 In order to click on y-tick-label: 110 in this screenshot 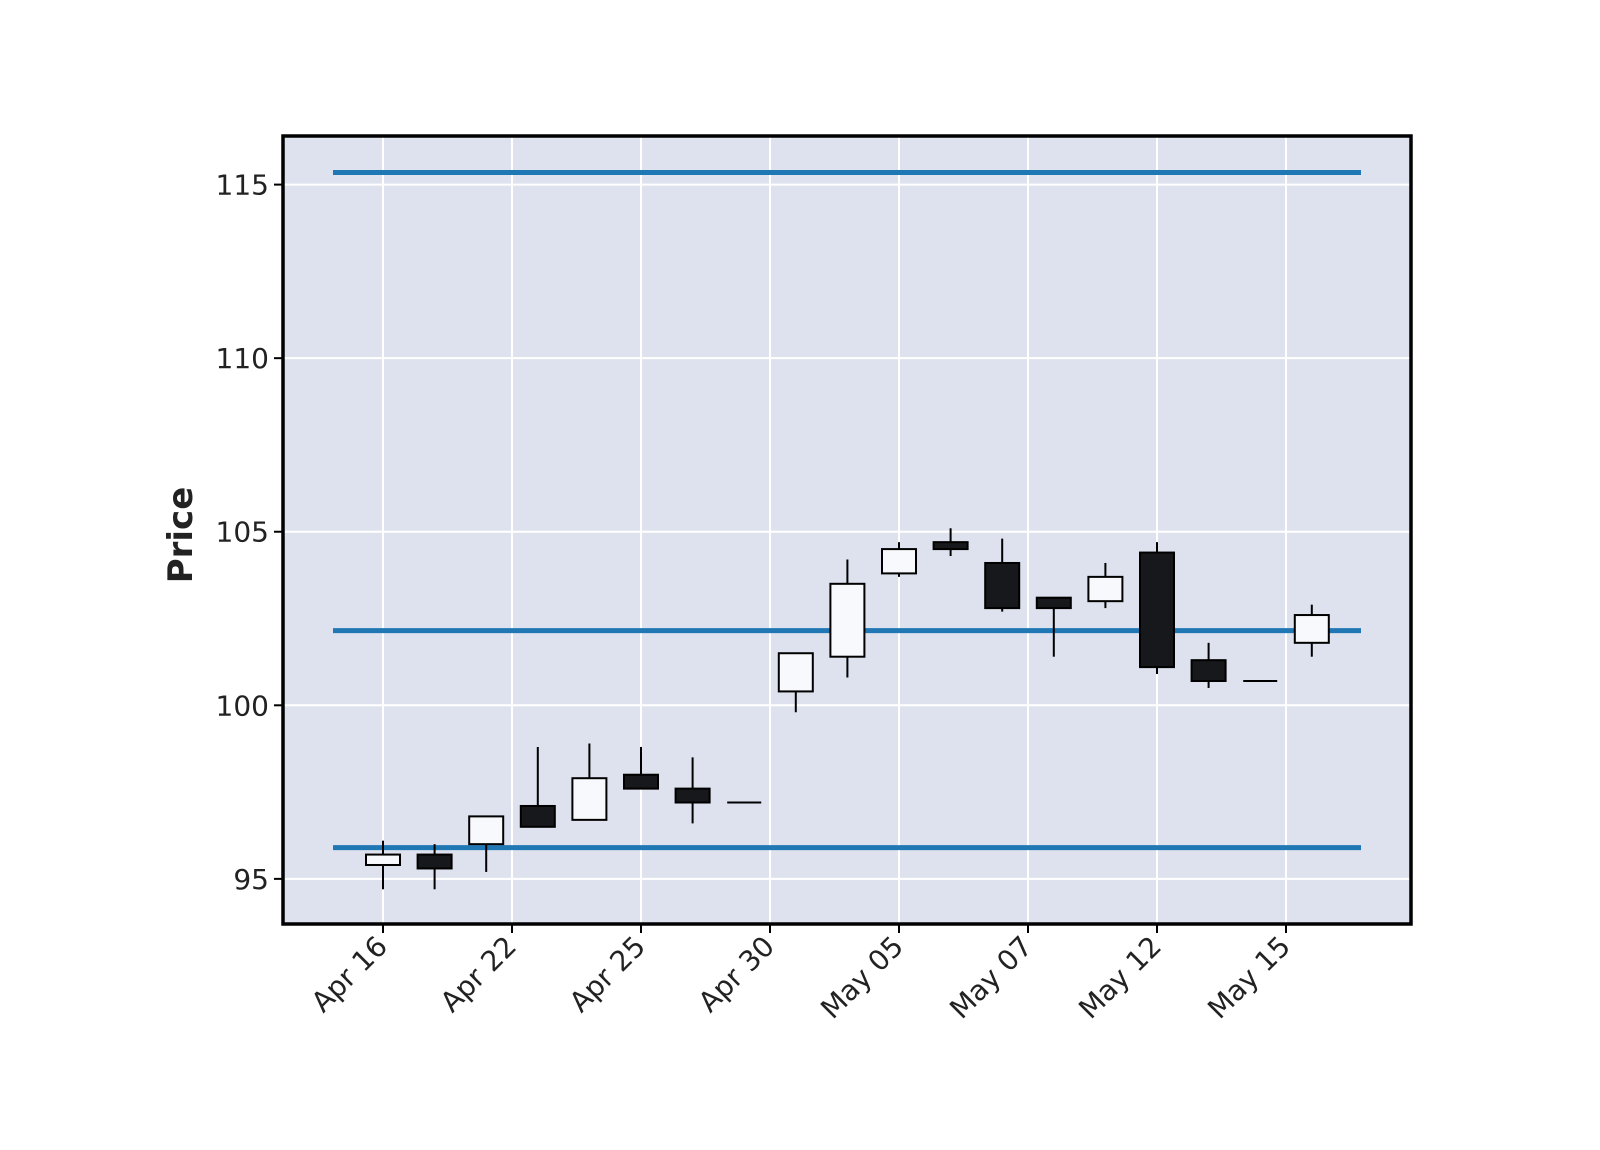, I will do `click(242, 358)`.